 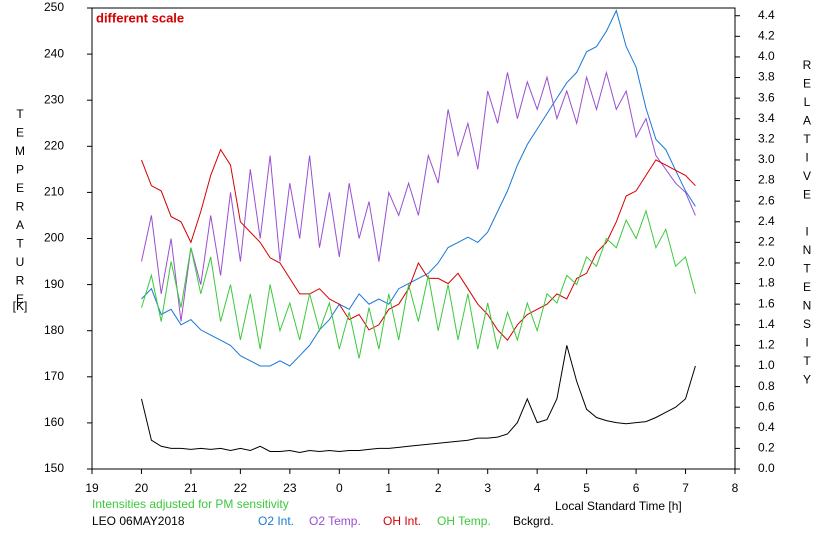 What do you see at coordinates (586, 488) in the screenshot?
I see `x-tick-label: 5` at bounding box center [586, 488].